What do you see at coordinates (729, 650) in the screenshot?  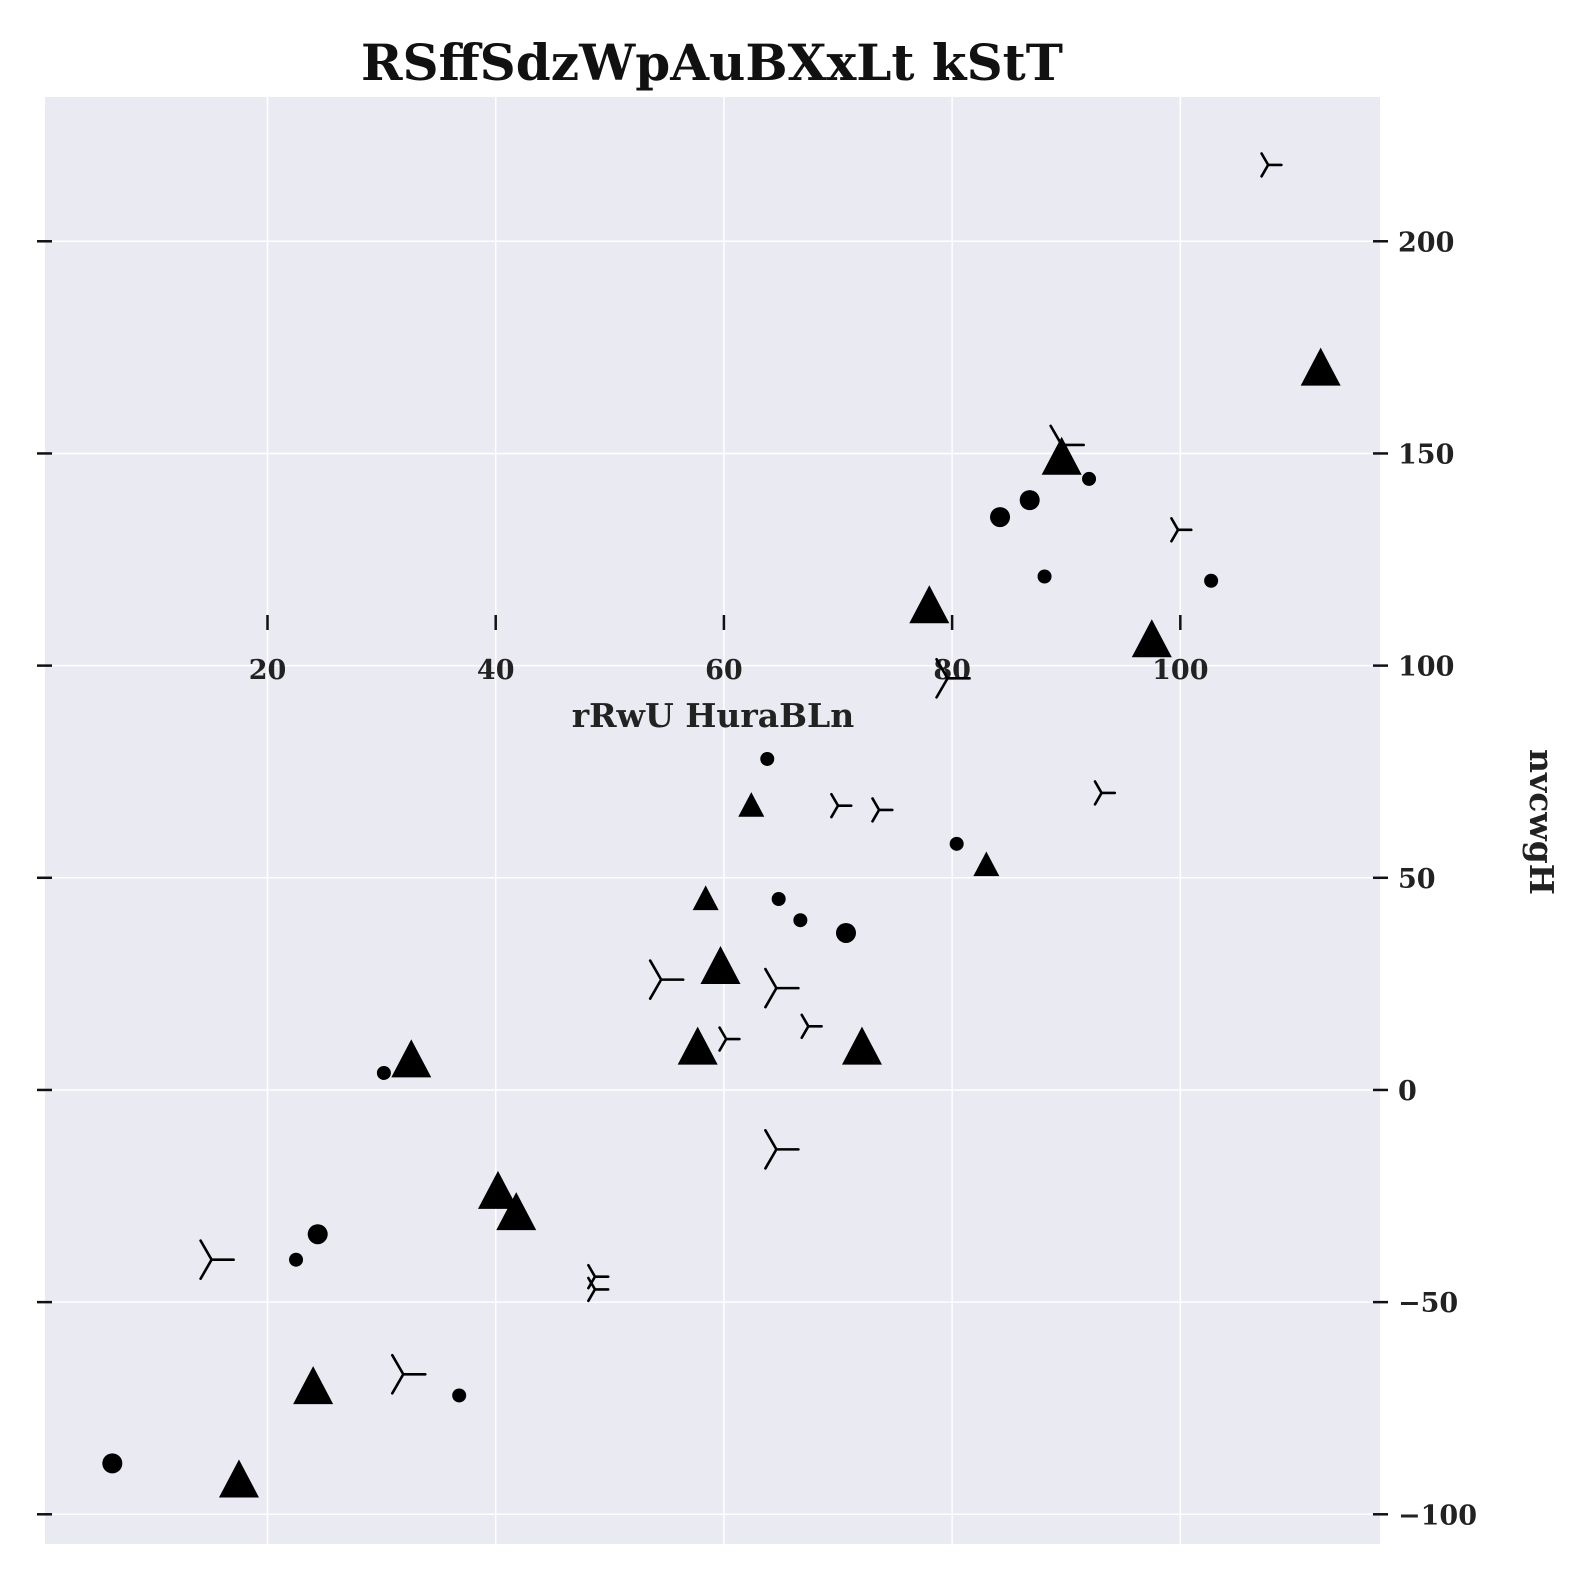 I see `x-axis-ticks: 20 40 60 80 100` at bounding box center [729, 650].